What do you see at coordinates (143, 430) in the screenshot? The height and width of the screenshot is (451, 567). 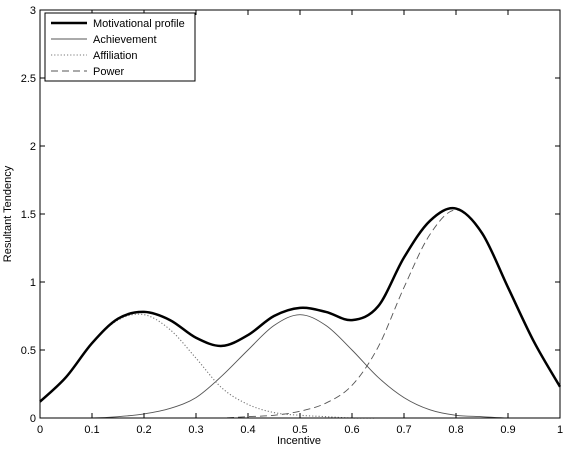 I see `x-tick-label: 0.2` at bounding box center [143, 430].